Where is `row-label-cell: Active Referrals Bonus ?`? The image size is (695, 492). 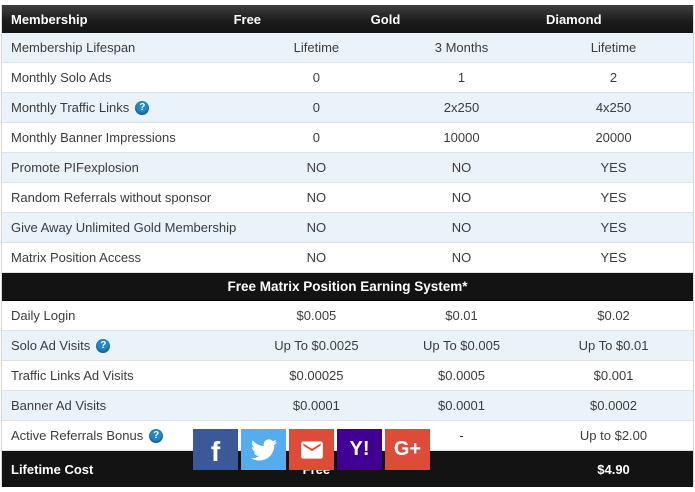 row-label-cell: Active Referrals Bonus ? is located at coordinates (123, 435).